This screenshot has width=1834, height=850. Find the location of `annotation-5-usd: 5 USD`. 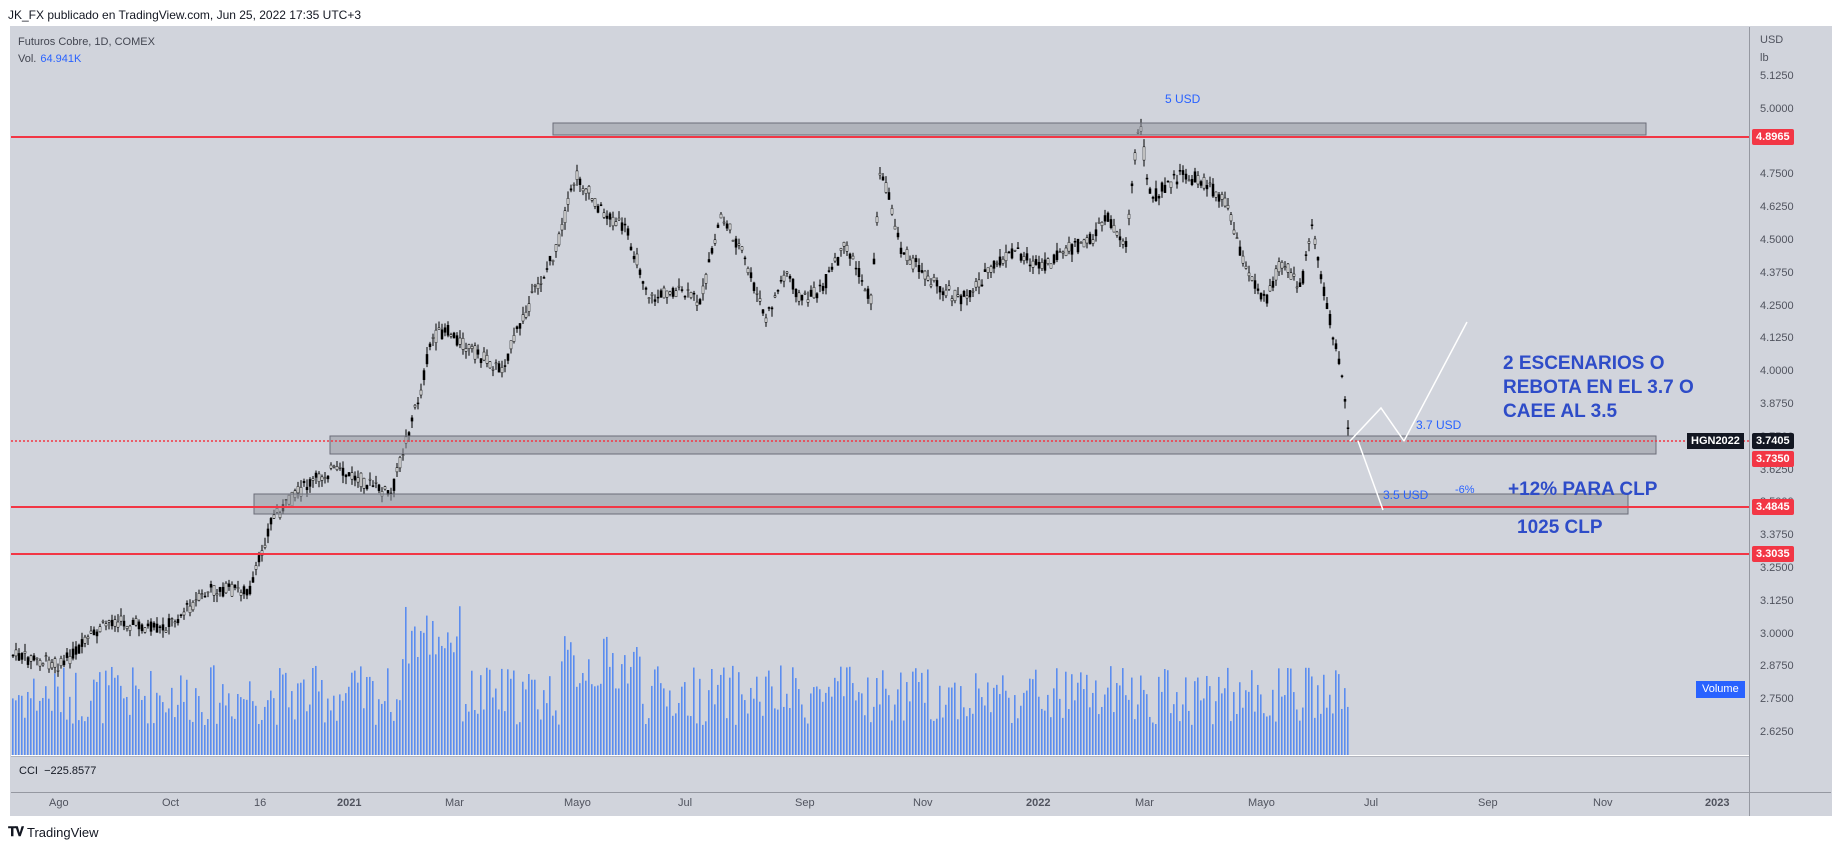

annotation-5-usd: 5 USD is located at coordinates (1183, 99).